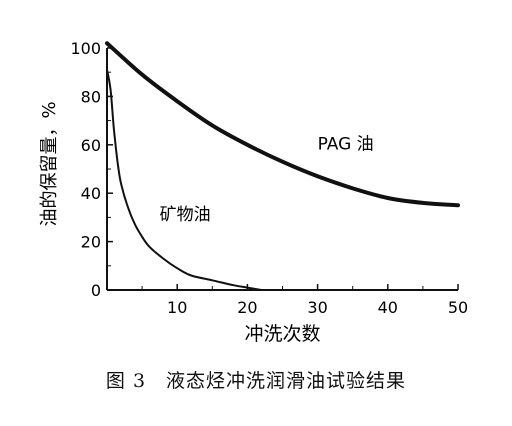 The width and height of the screenshot is (512, 426). Describe the element at coordinates (49, 163) in the screenshot. I see `y-axis-title: 油的保留量，%` at that location.